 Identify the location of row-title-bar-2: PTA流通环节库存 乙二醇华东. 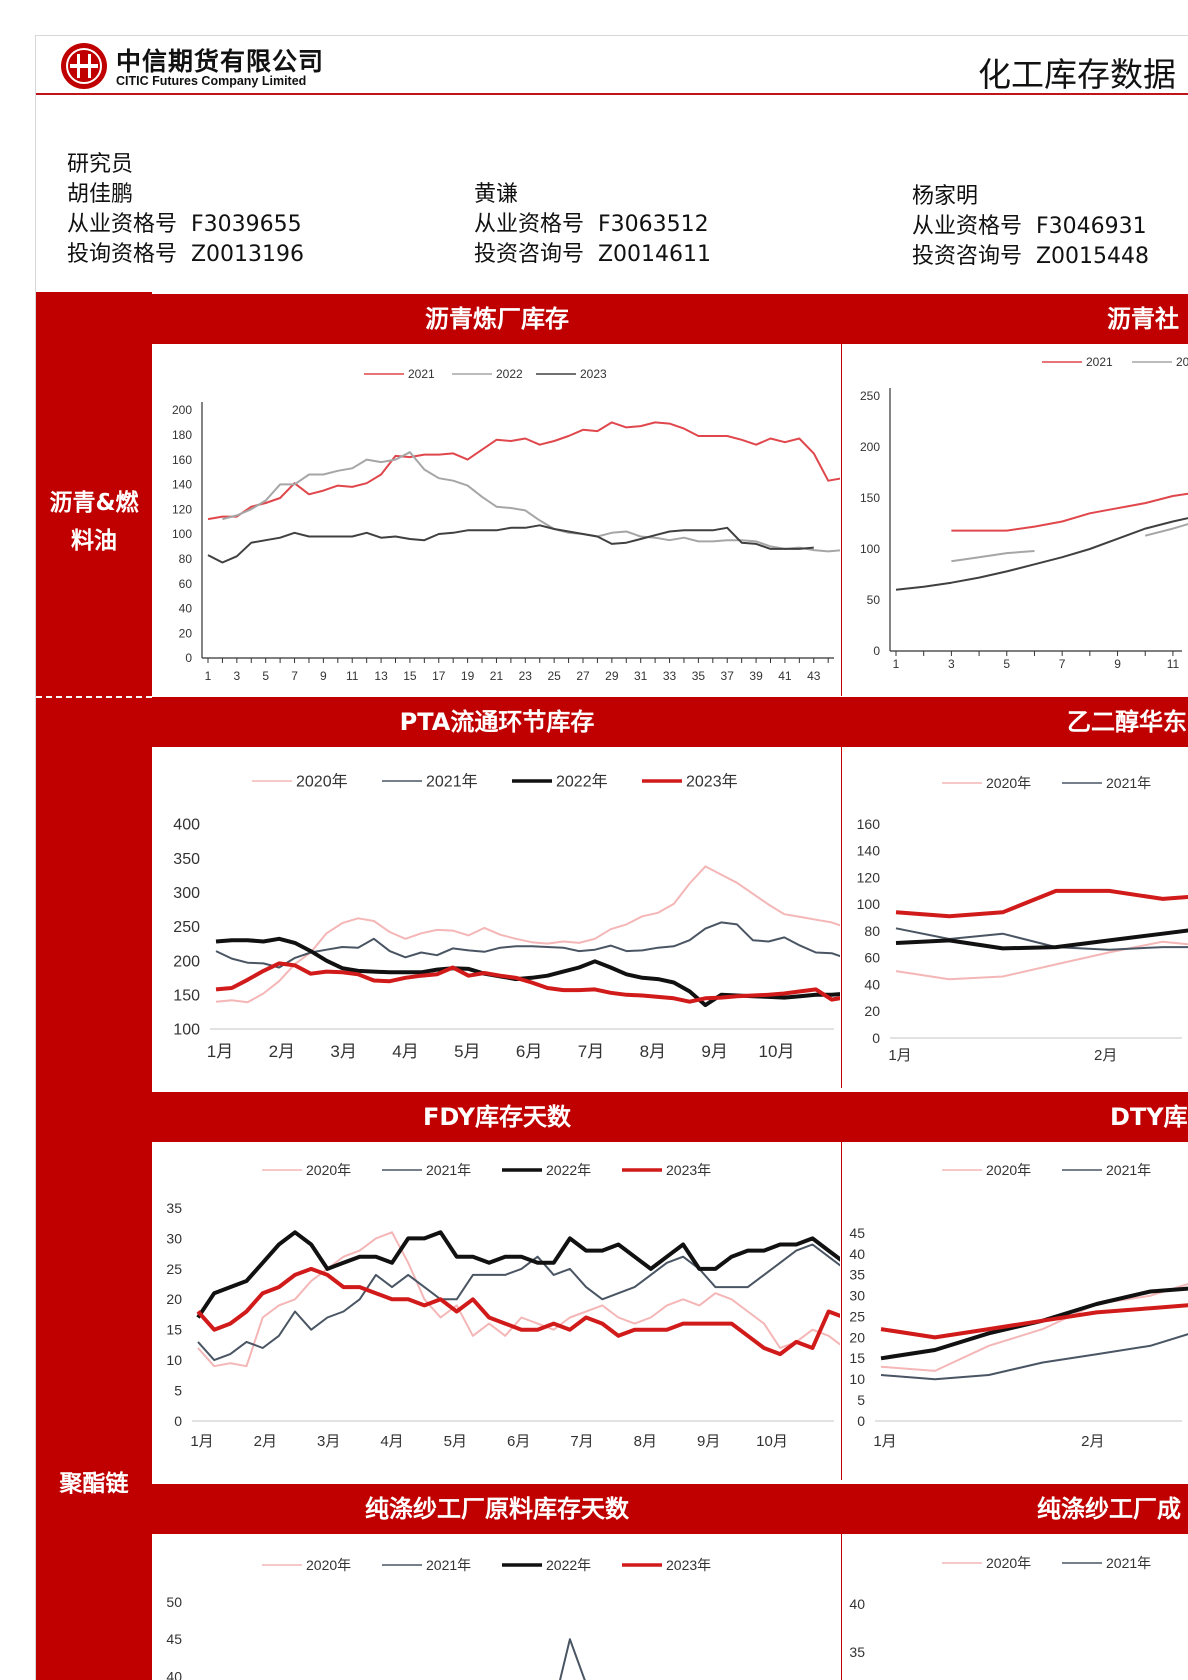
(670, 722).